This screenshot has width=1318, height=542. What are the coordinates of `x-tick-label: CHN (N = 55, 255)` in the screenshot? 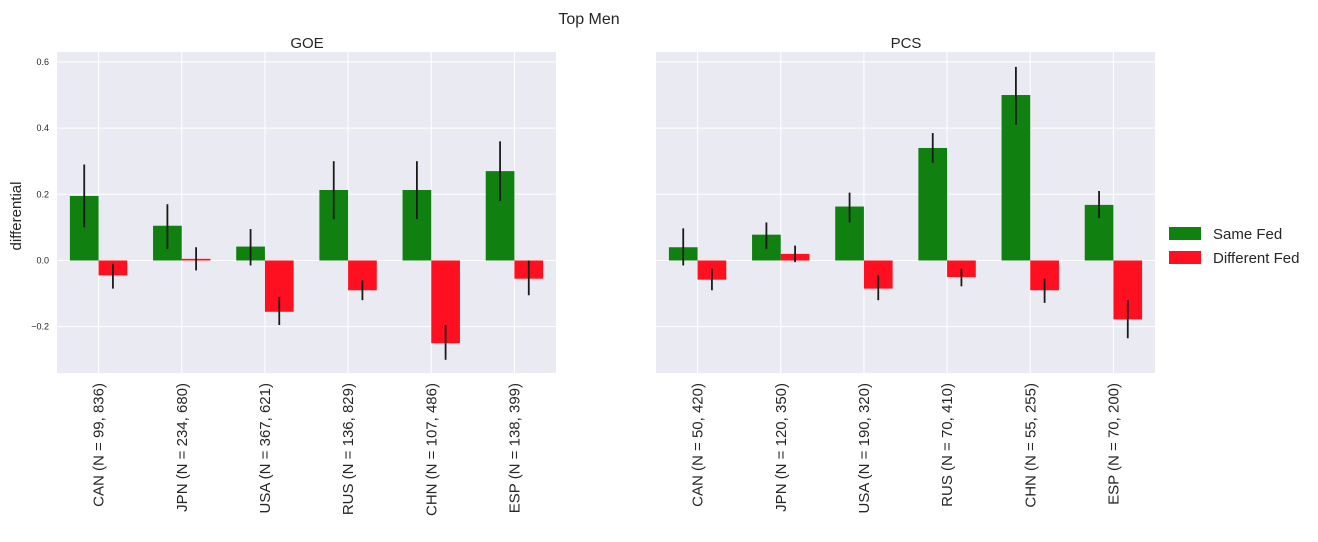 It's located at (1030, 445).